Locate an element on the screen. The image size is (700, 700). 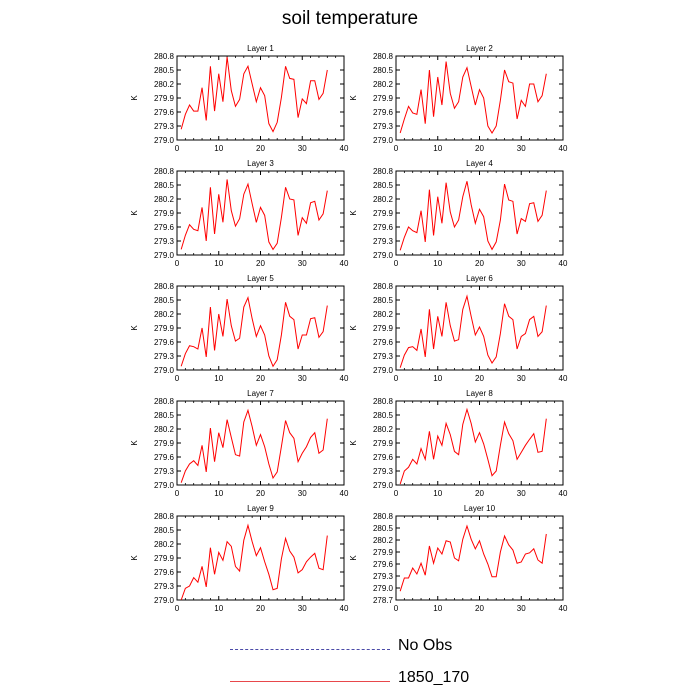
legend-swatch-dashed is located at coordinates (310, 649).